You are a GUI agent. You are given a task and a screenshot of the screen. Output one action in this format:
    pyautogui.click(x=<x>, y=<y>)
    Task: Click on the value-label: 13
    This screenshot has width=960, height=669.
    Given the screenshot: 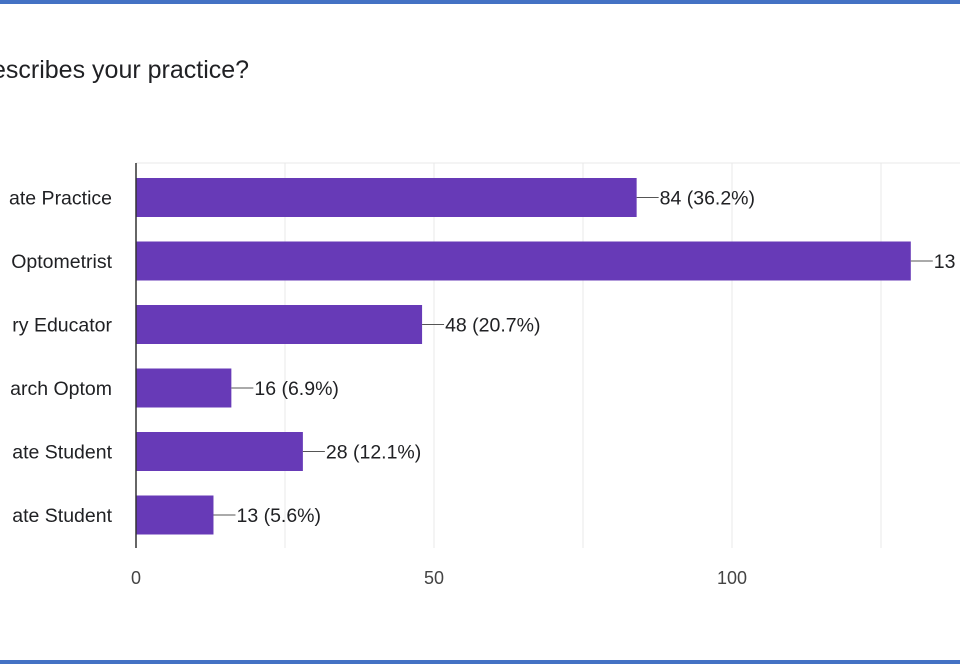 What is the action you would take?
    pyautogui.click(x=945, y=262)
    